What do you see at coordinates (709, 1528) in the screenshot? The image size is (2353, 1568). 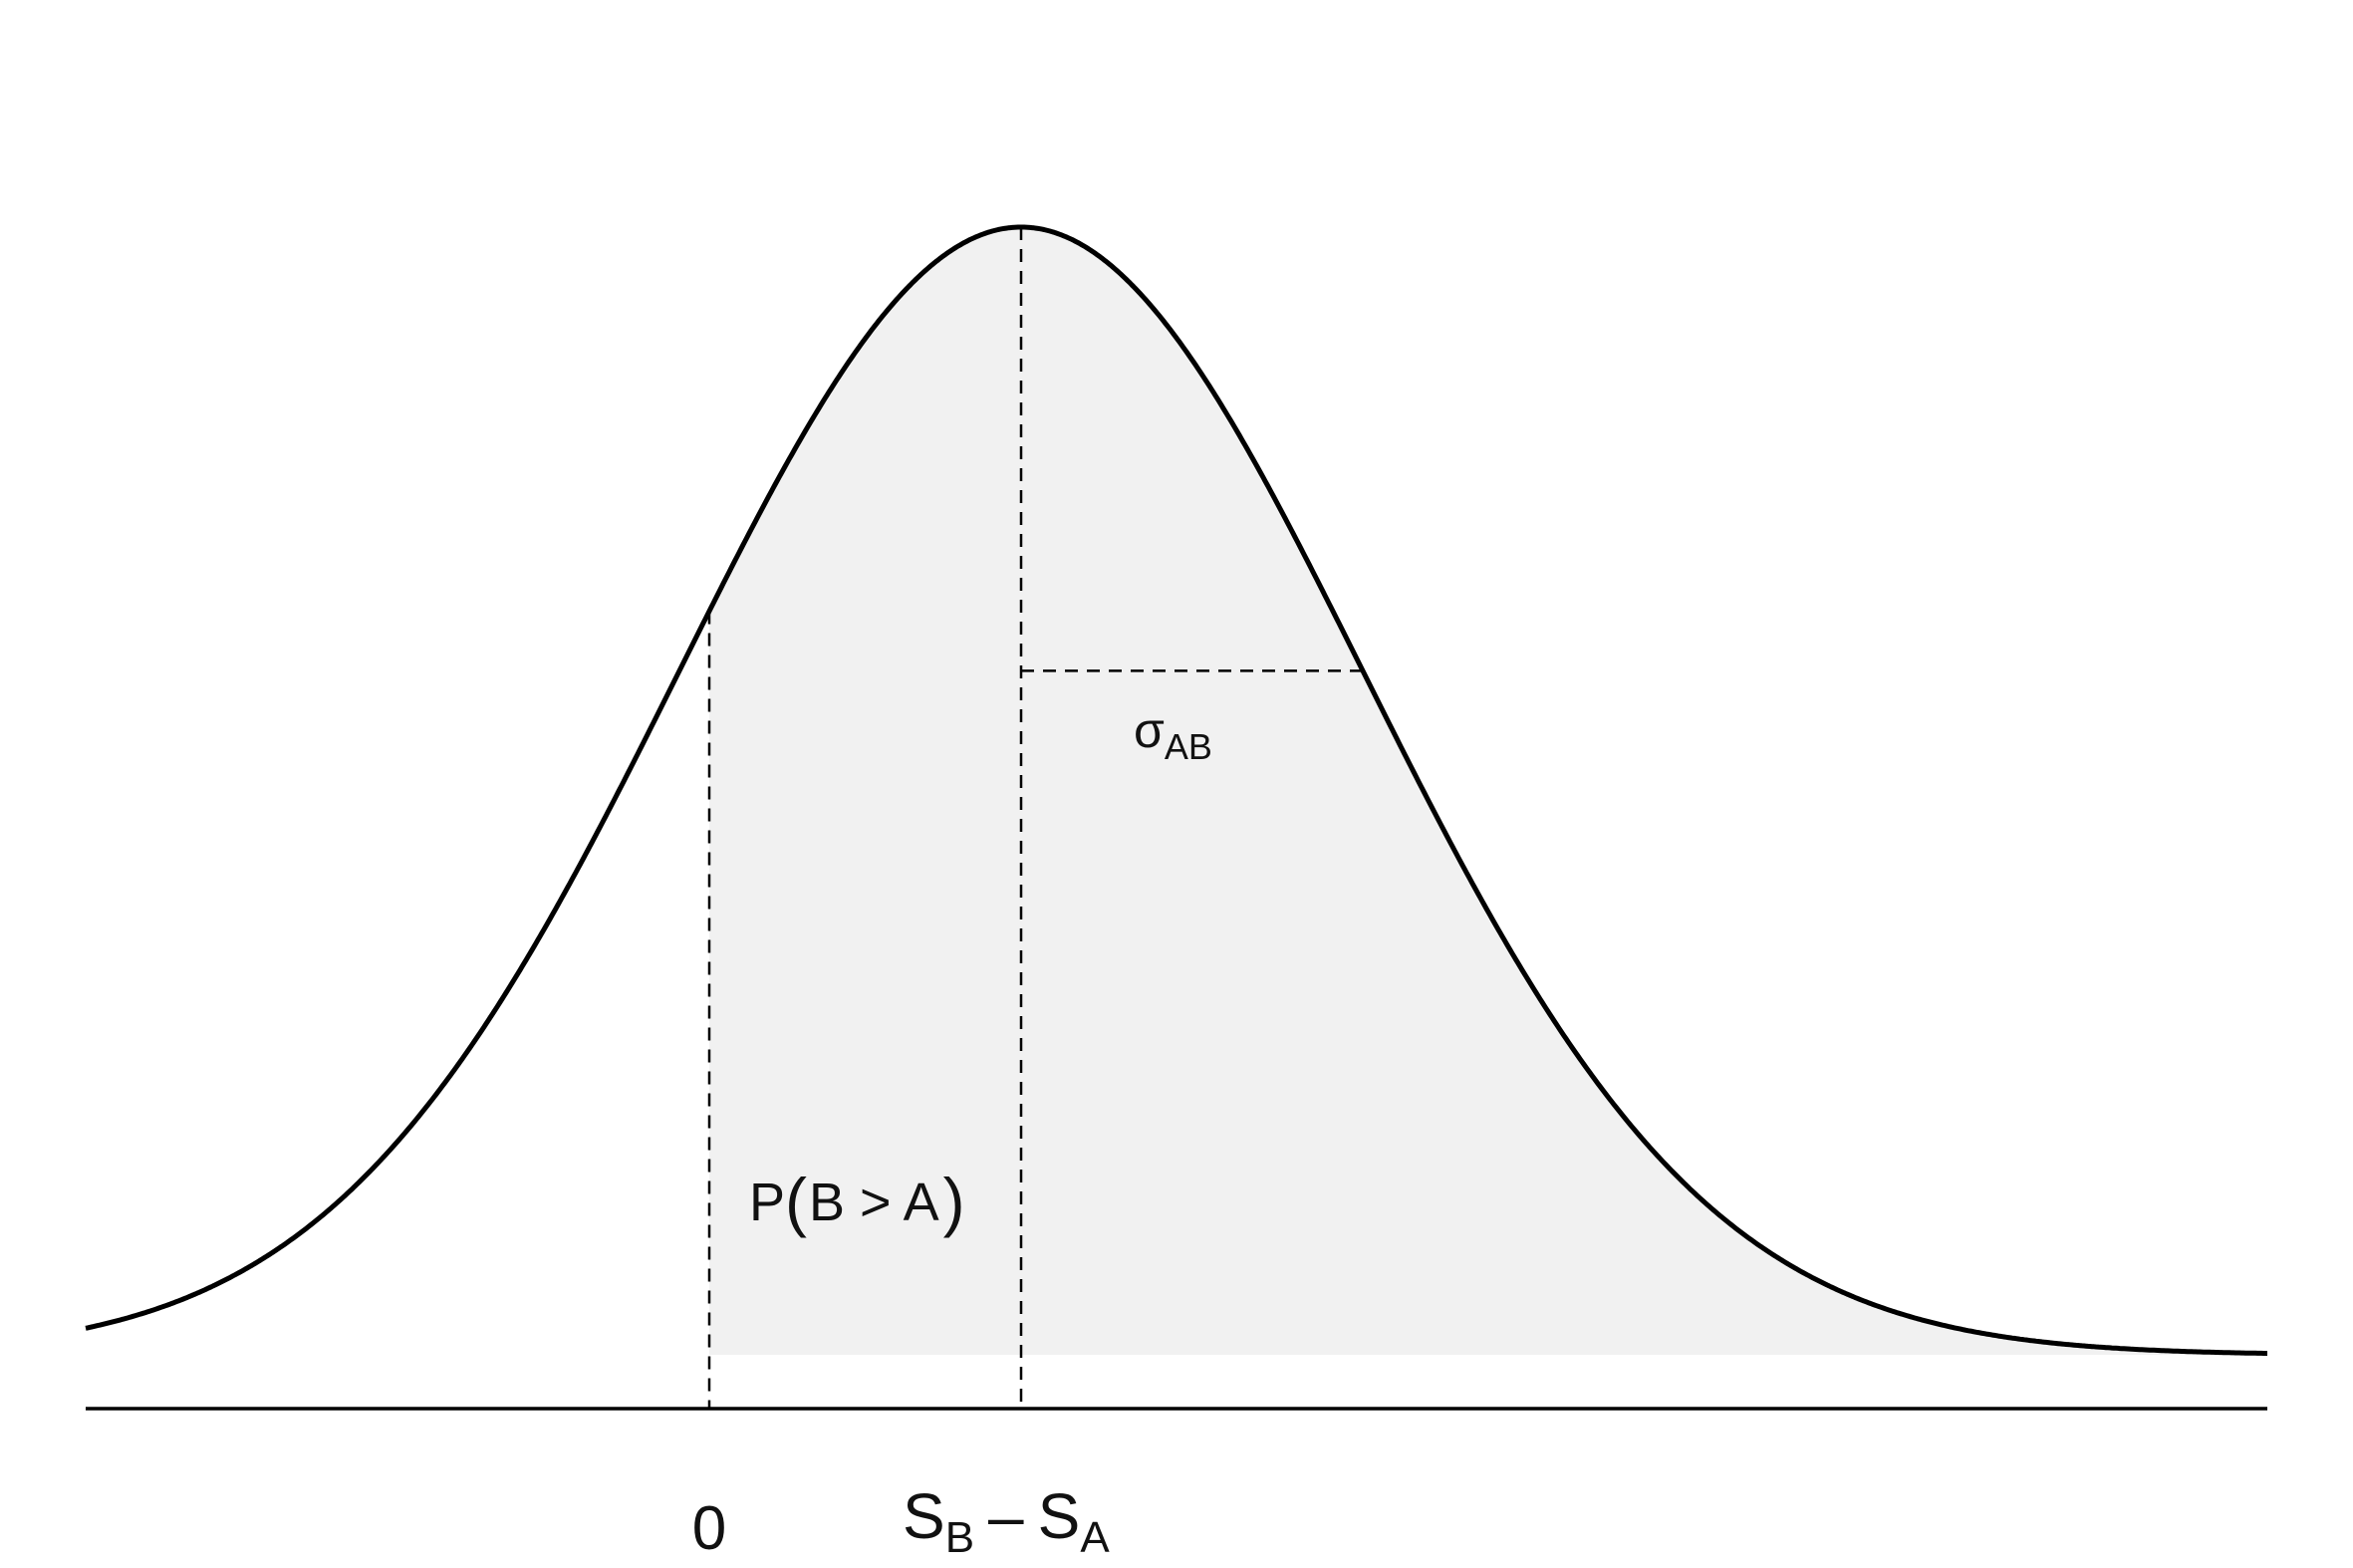 I see `zero-tick-label: 0` at bounding box center [709, 1528].